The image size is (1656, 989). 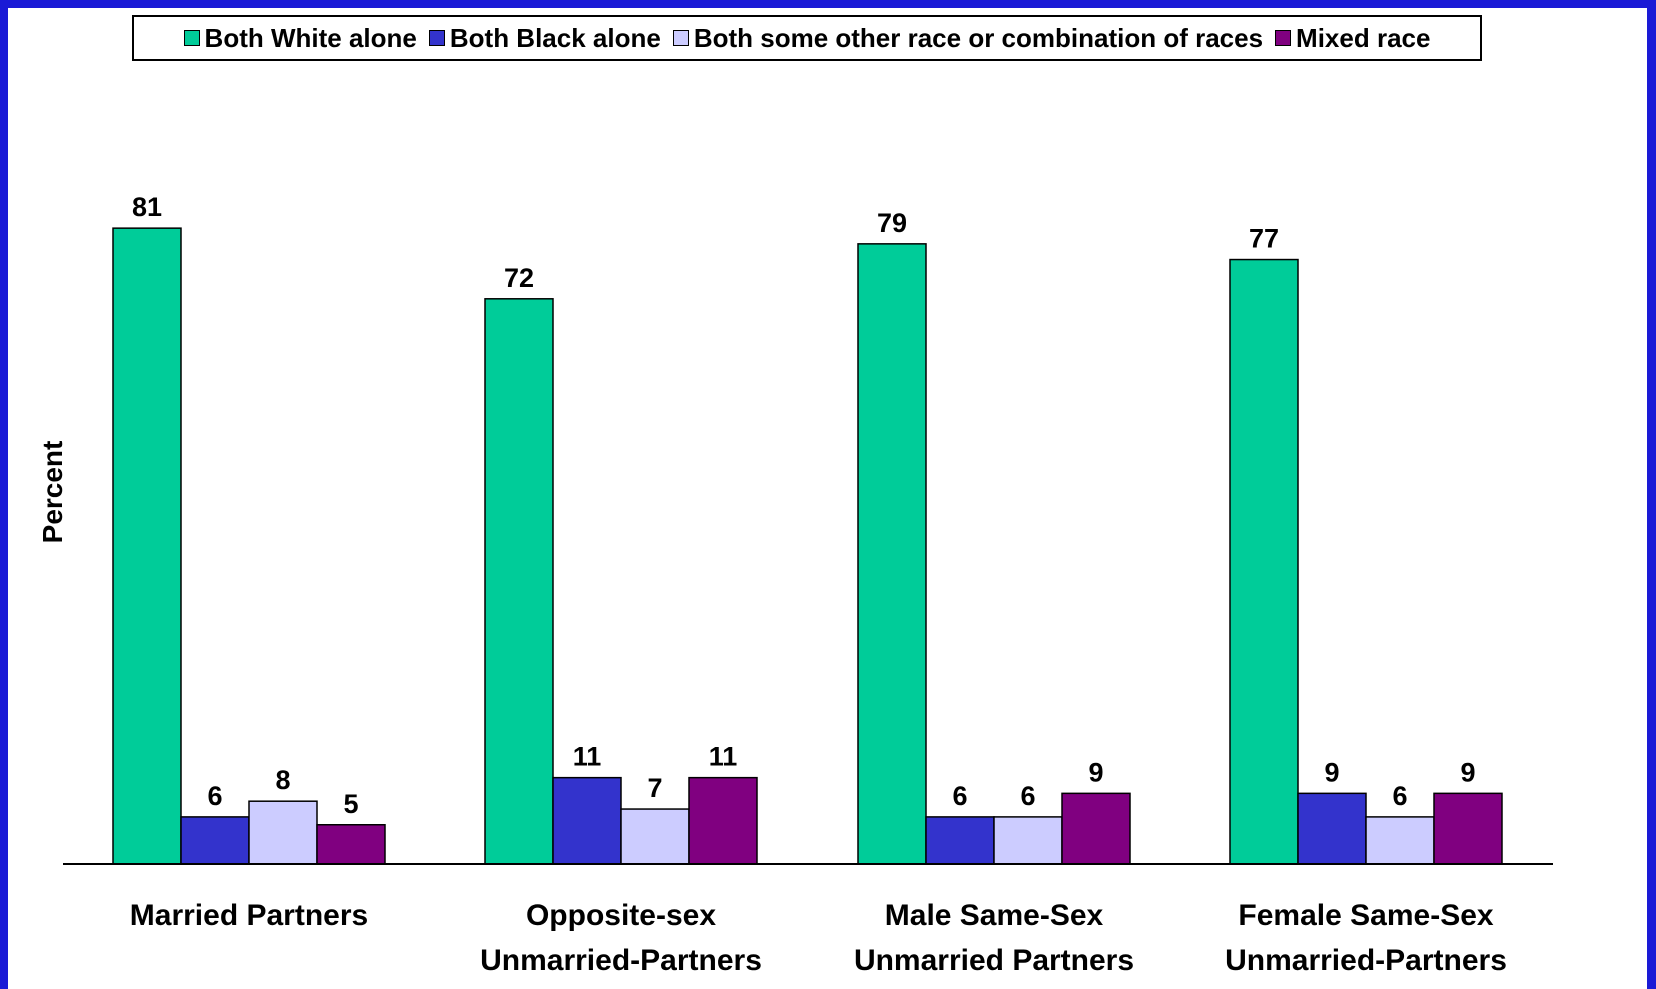 What do you see at coordinates (994, 915) in the screenshot?
I see `category-label-3-line-1: Male Same-Sex` at bounding box center [994, 915].